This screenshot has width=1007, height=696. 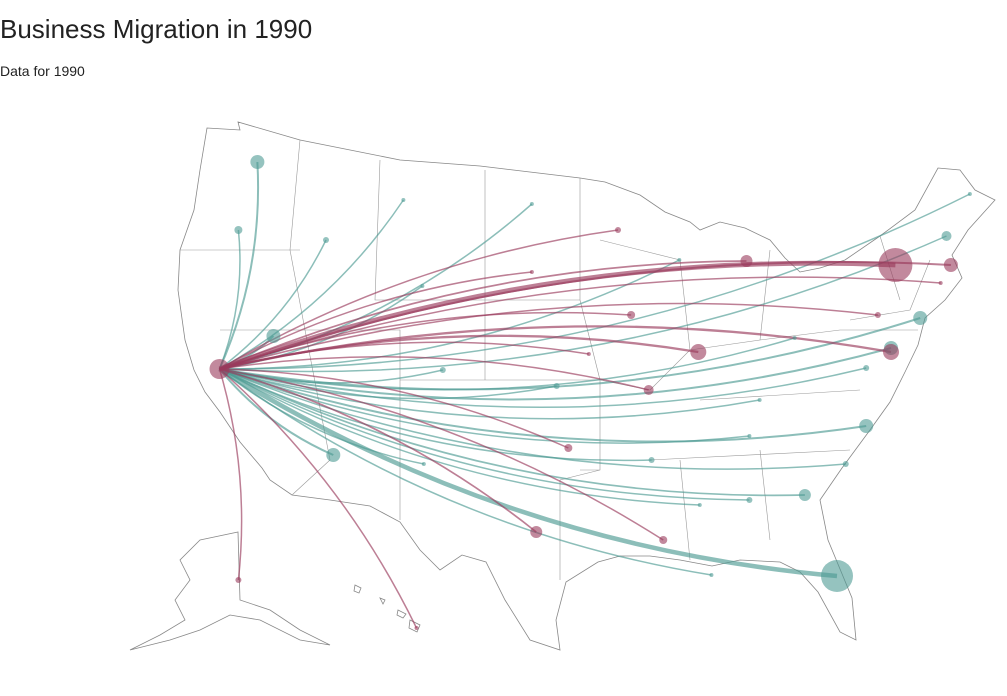 I want to click on page-title: Business Migration in 1990, so click(x=156, y=29).